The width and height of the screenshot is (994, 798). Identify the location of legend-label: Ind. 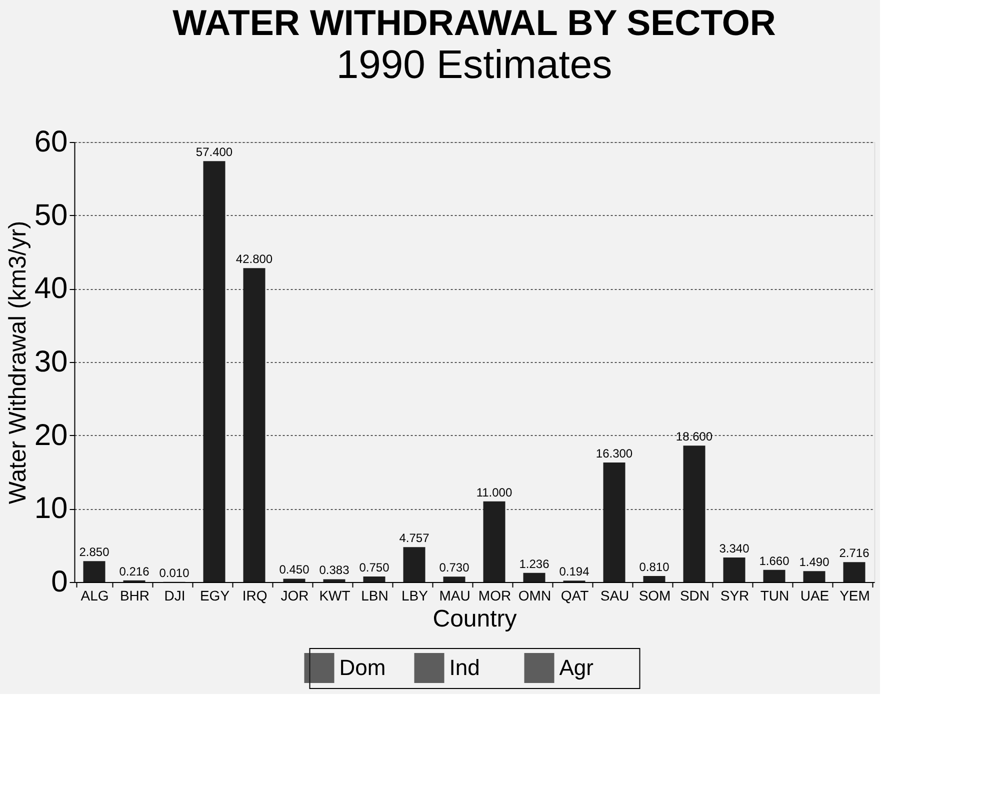
(464, 667).